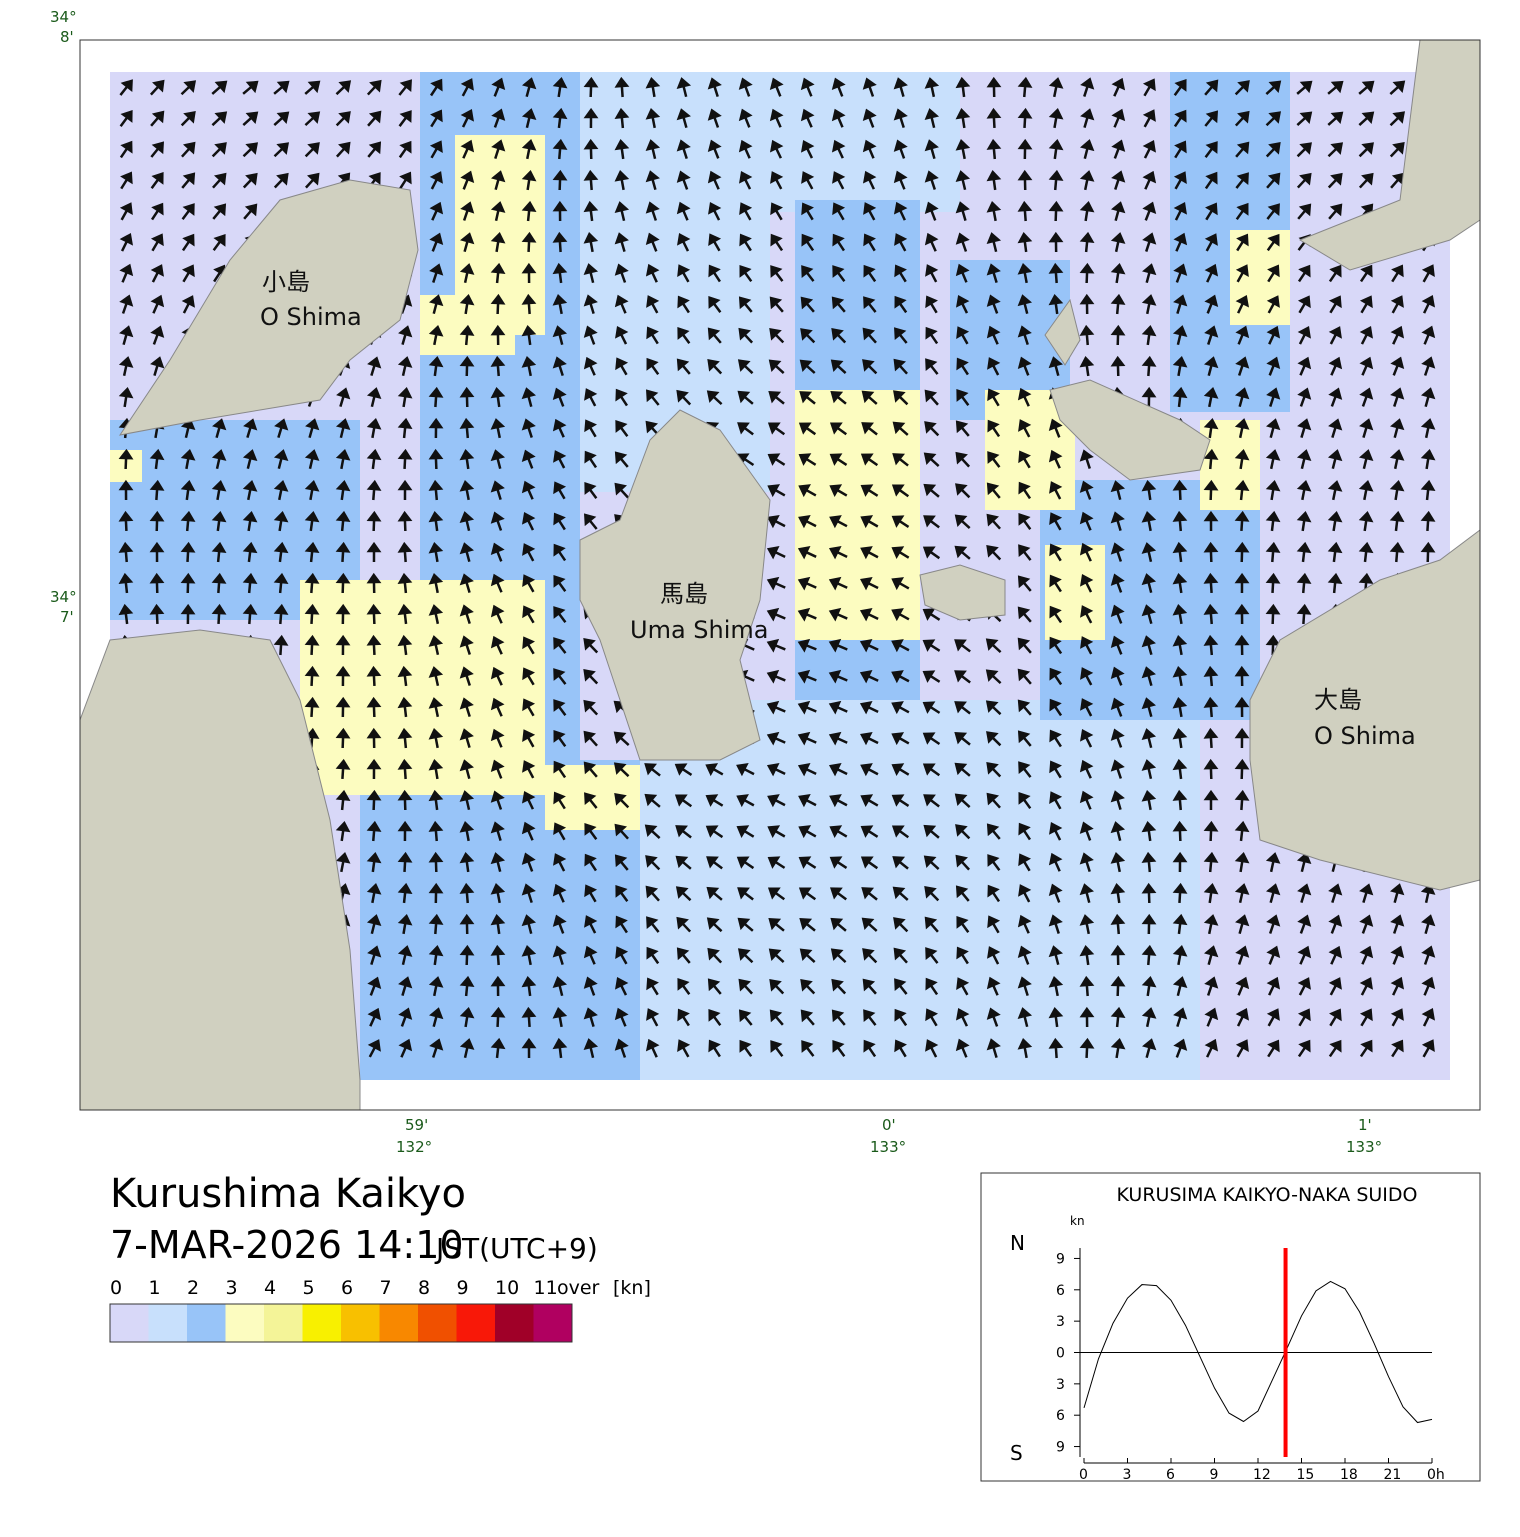 This screenshot has width=1520, height=1537. What do you see at coordinates (1266, 1195) in the screenshot?
I see `chart-title: KURUSIMA KAIKYO-NAKA SUIDO` at bounding box center [1266, 1195].